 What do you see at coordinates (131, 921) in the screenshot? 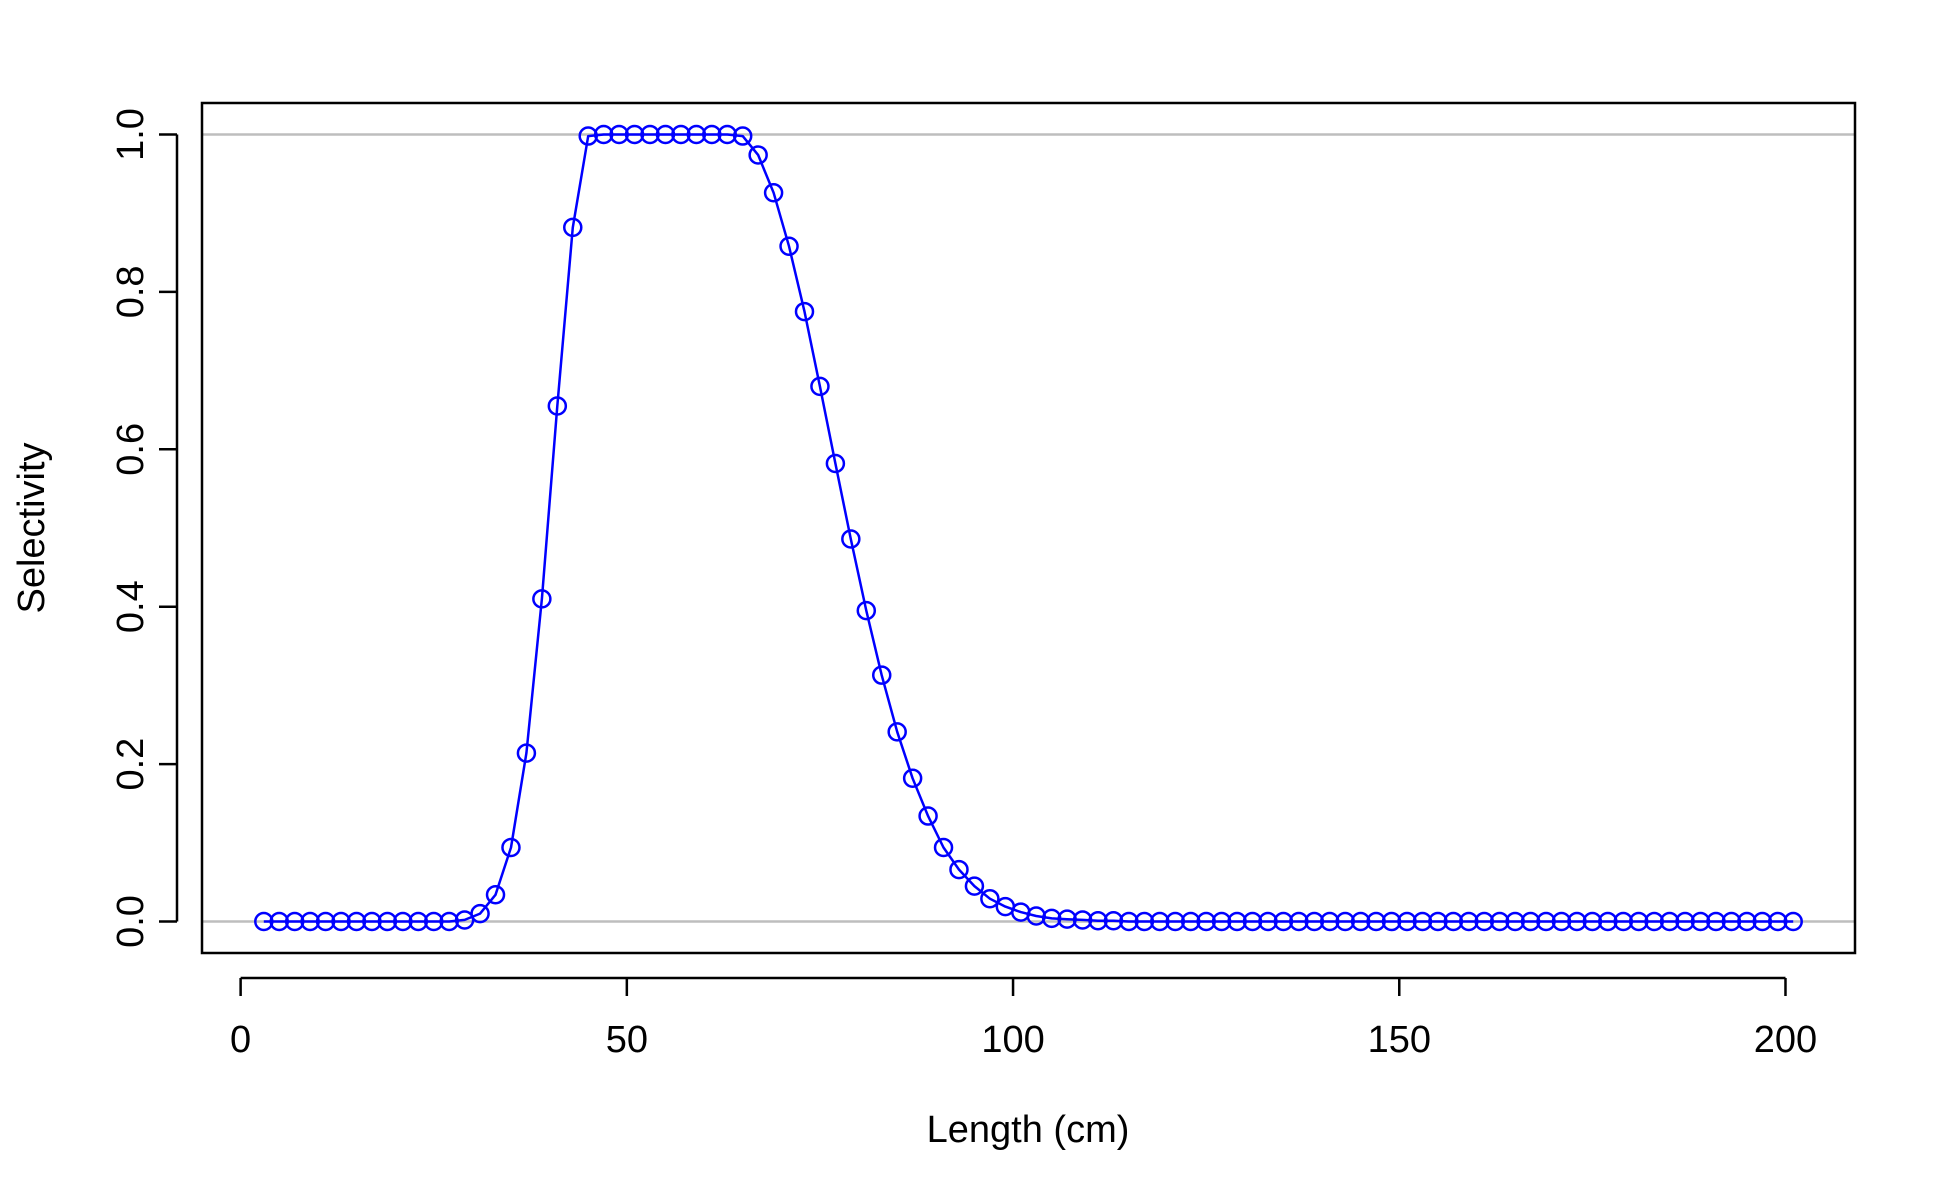
I see `y-tick-label: 0.0` at bounding box center [131, 921].